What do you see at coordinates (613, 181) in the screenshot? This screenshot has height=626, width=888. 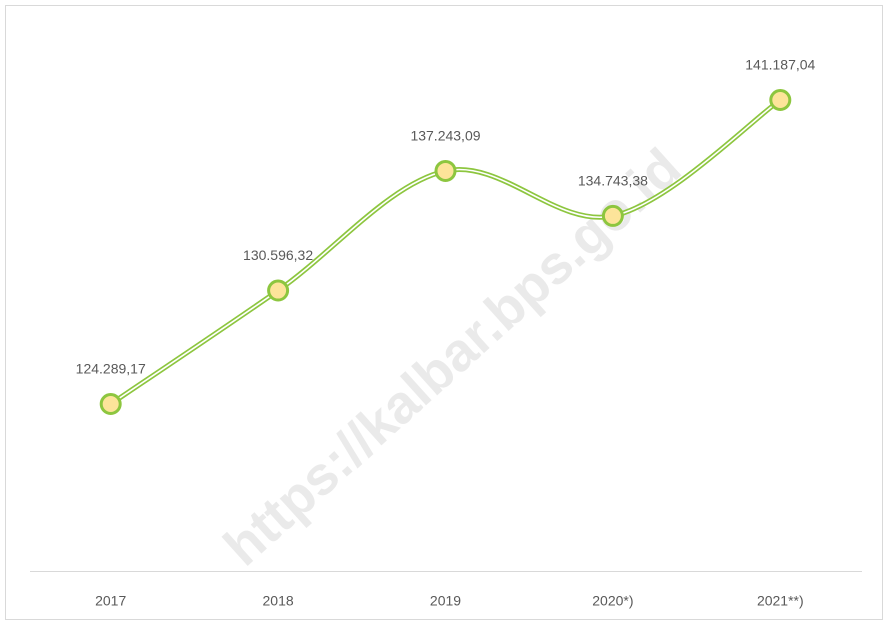 I see `data-label: 134.743,38` at bounding box center [613, 181].